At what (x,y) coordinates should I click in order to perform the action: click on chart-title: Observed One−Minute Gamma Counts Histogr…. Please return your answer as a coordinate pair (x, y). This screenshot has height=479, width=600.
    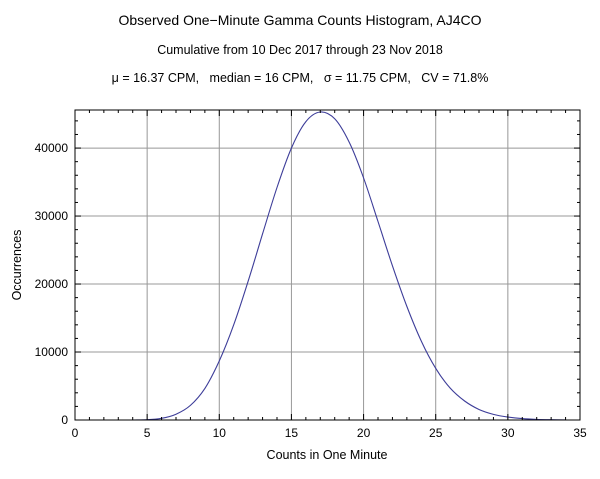
    Looking at the image, I should click on (300, 20).